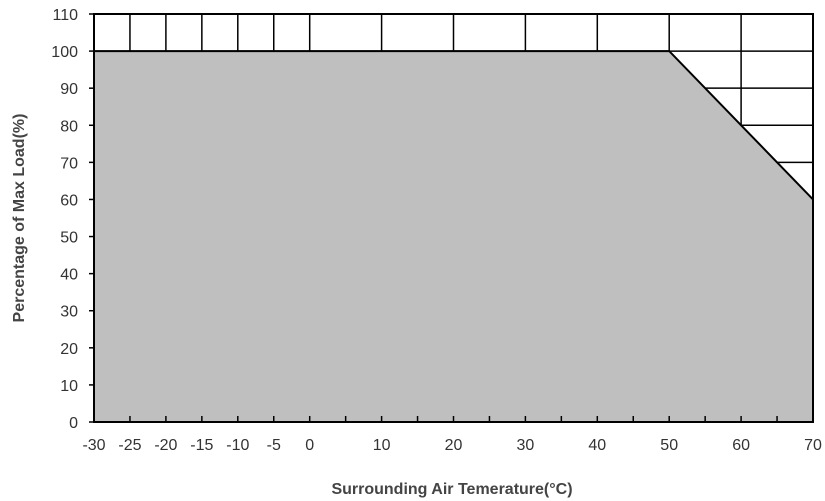  What do you see at coordinates (813, 445) in the screenshot?
I see `x-tick-label: 70` at bounding box center [813, 445].